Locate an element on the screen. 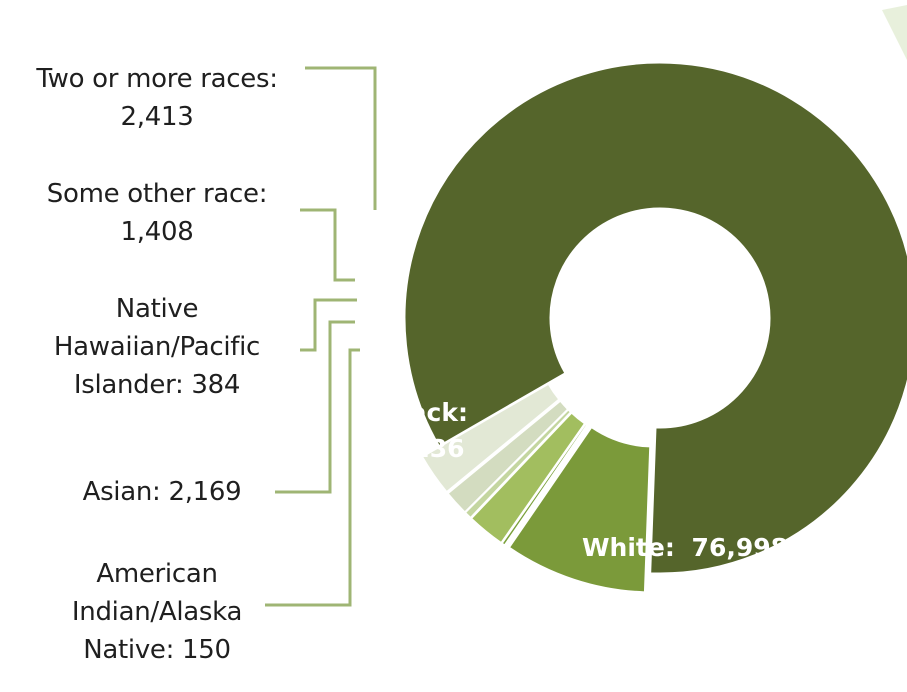 Image resolution: width=907 pixels, height=692 pixels. connector-american-indian is located at coordinates (312, 477).